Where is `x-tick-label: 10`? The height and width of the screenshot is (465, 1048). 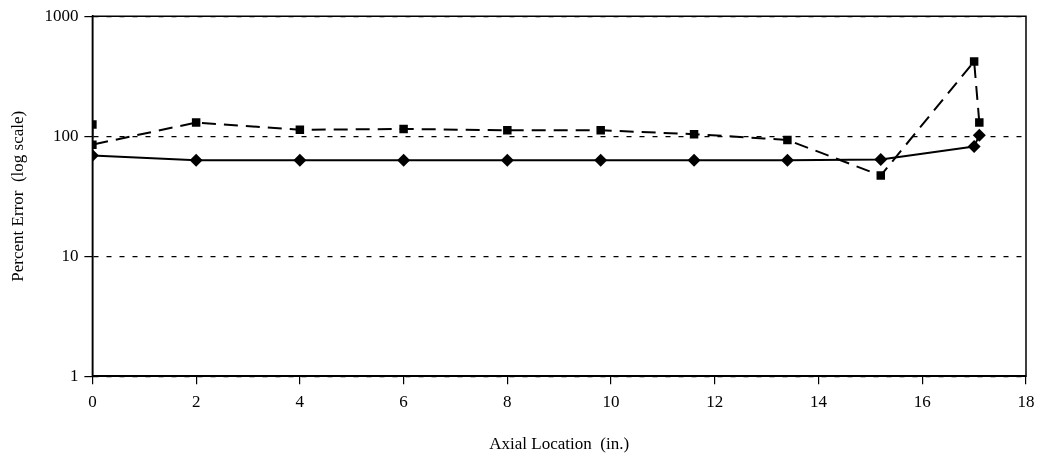
x-tick-label: 10 is located at coordinates (611, 401).